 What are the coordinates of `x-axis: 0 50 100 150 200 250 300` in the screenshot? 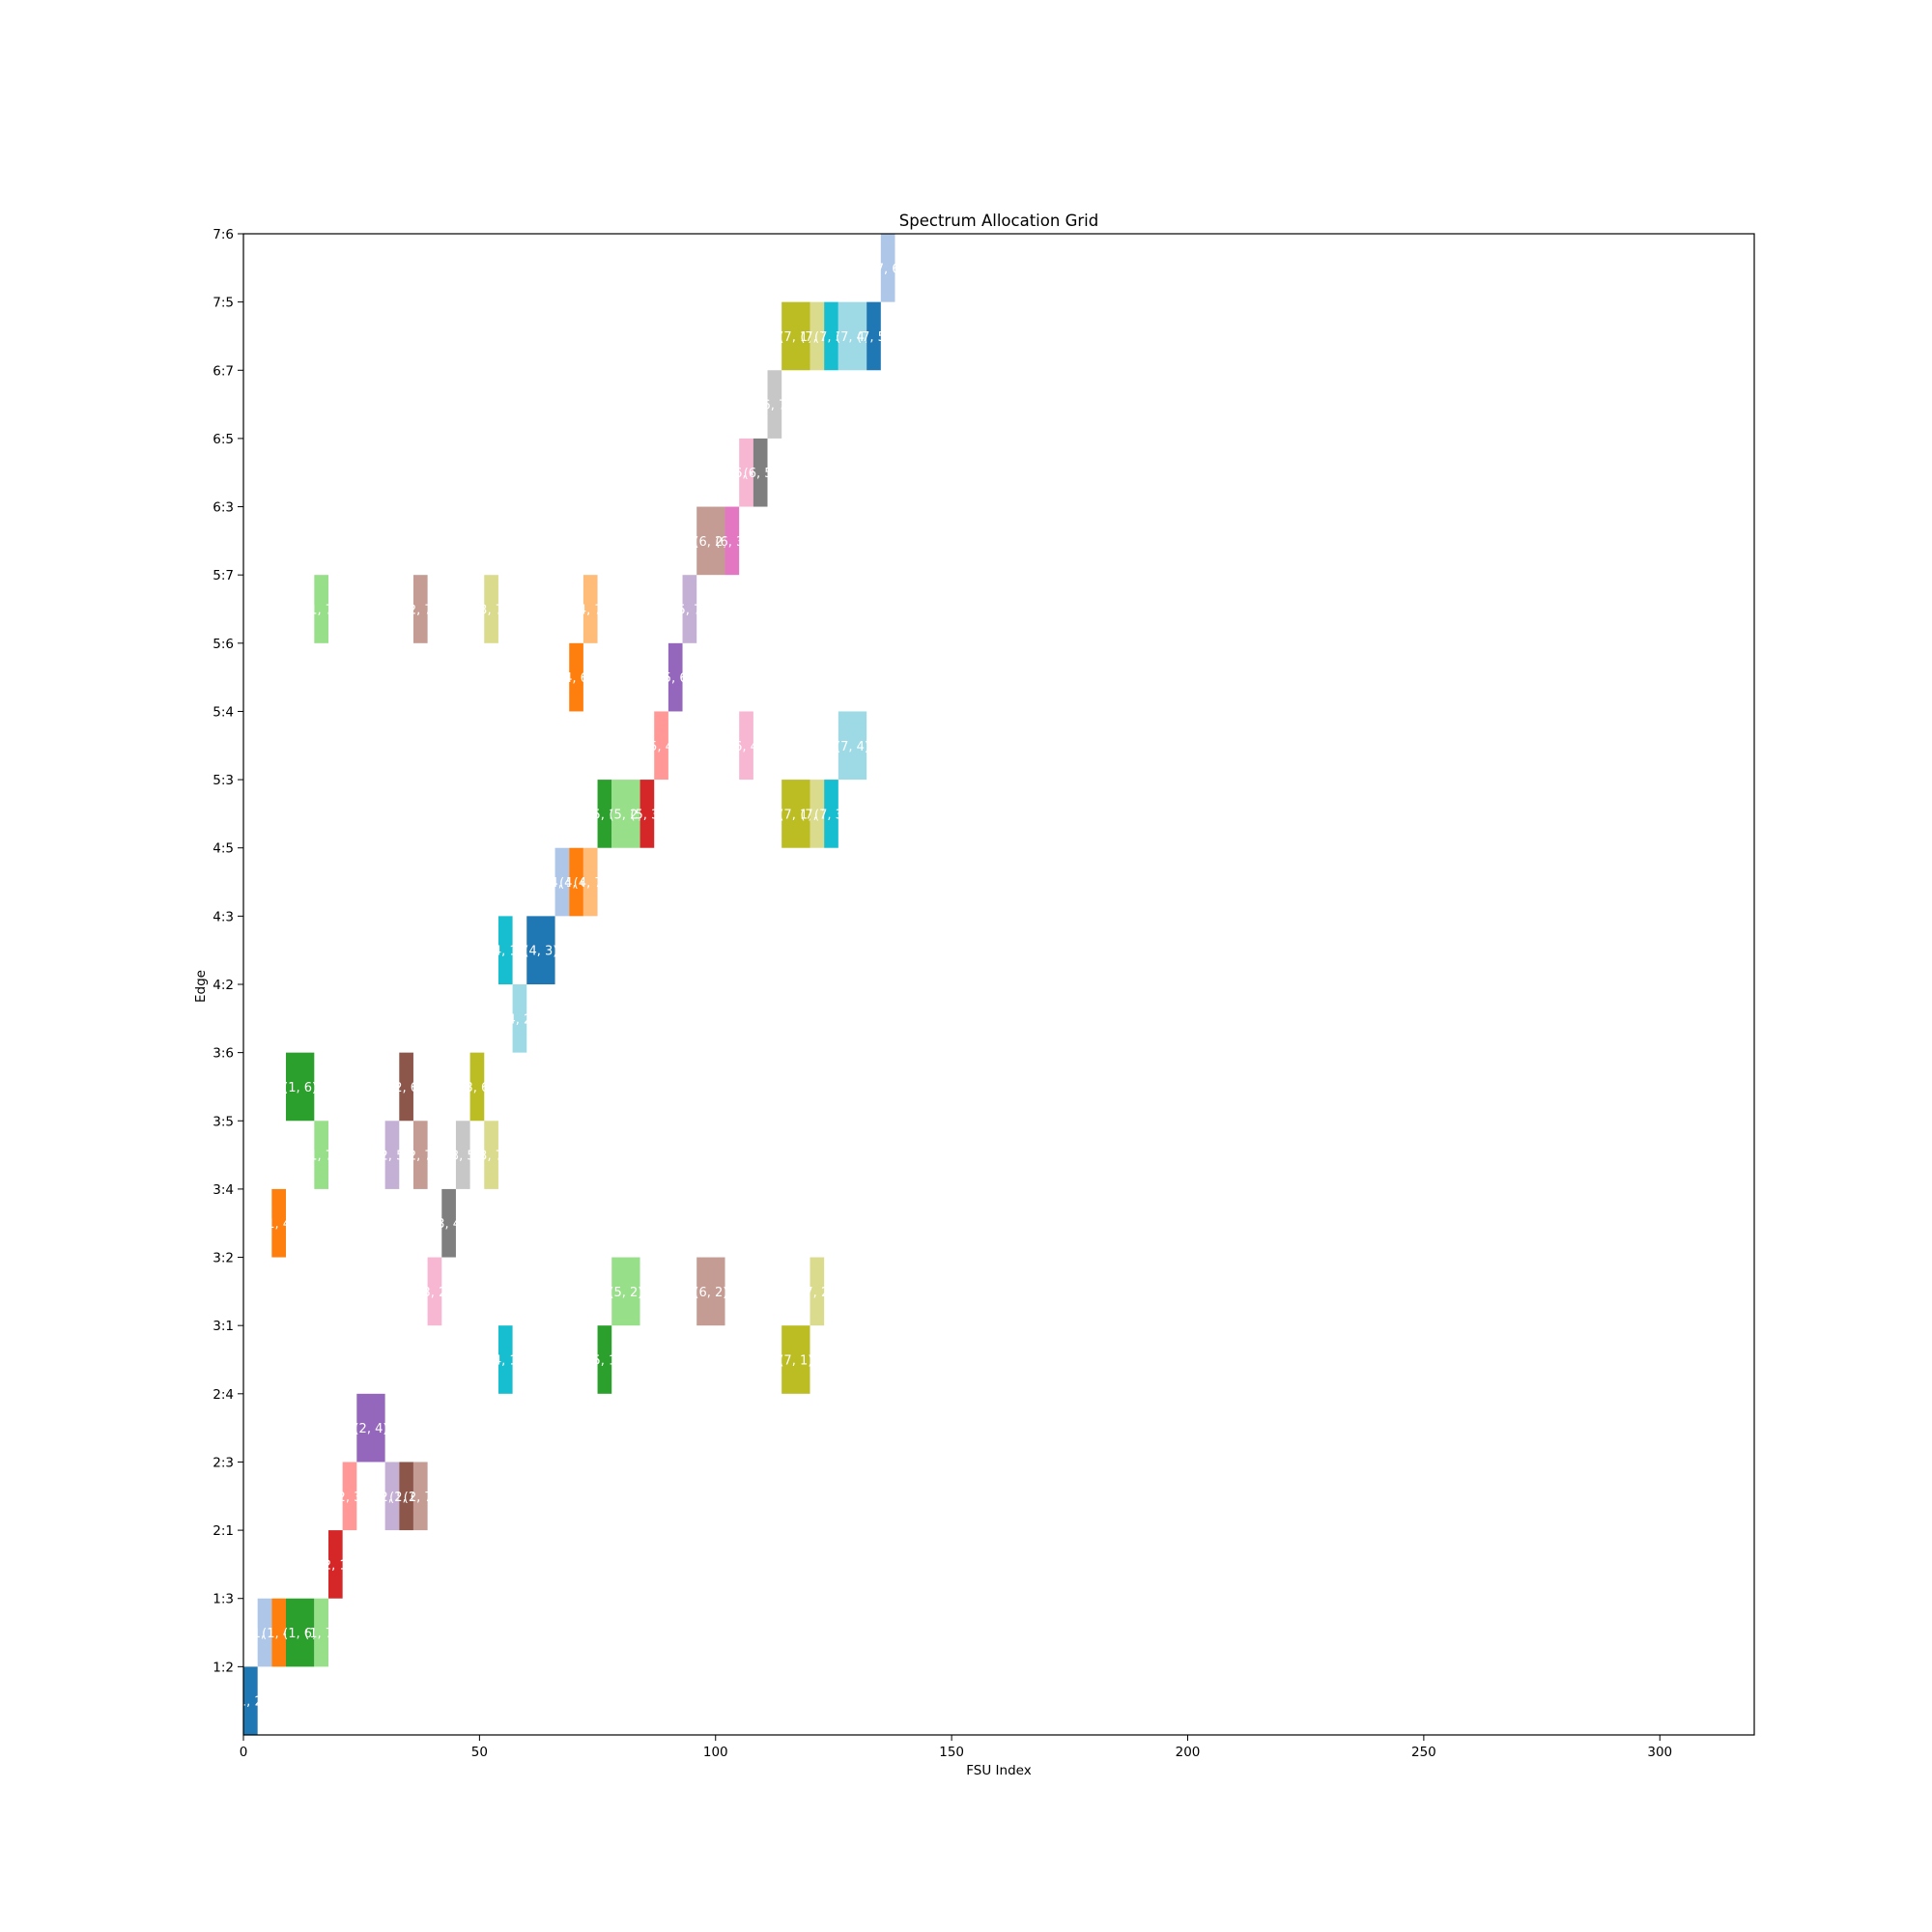 It's located at (956, 1747).